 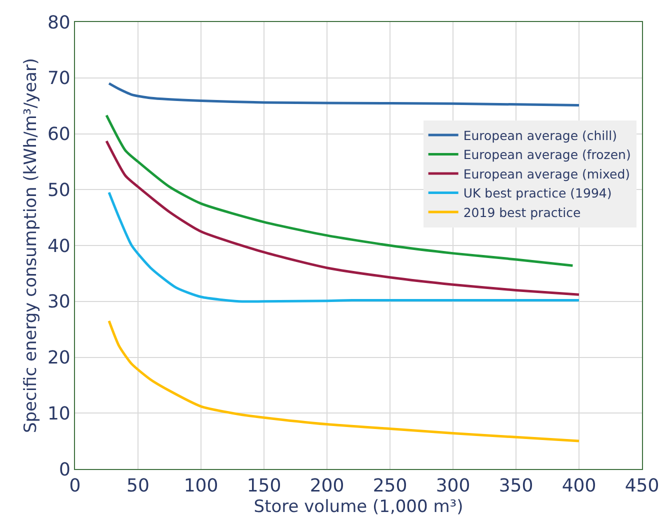 I want to click on x-tick-label: 50, so click(x=138, y=486).